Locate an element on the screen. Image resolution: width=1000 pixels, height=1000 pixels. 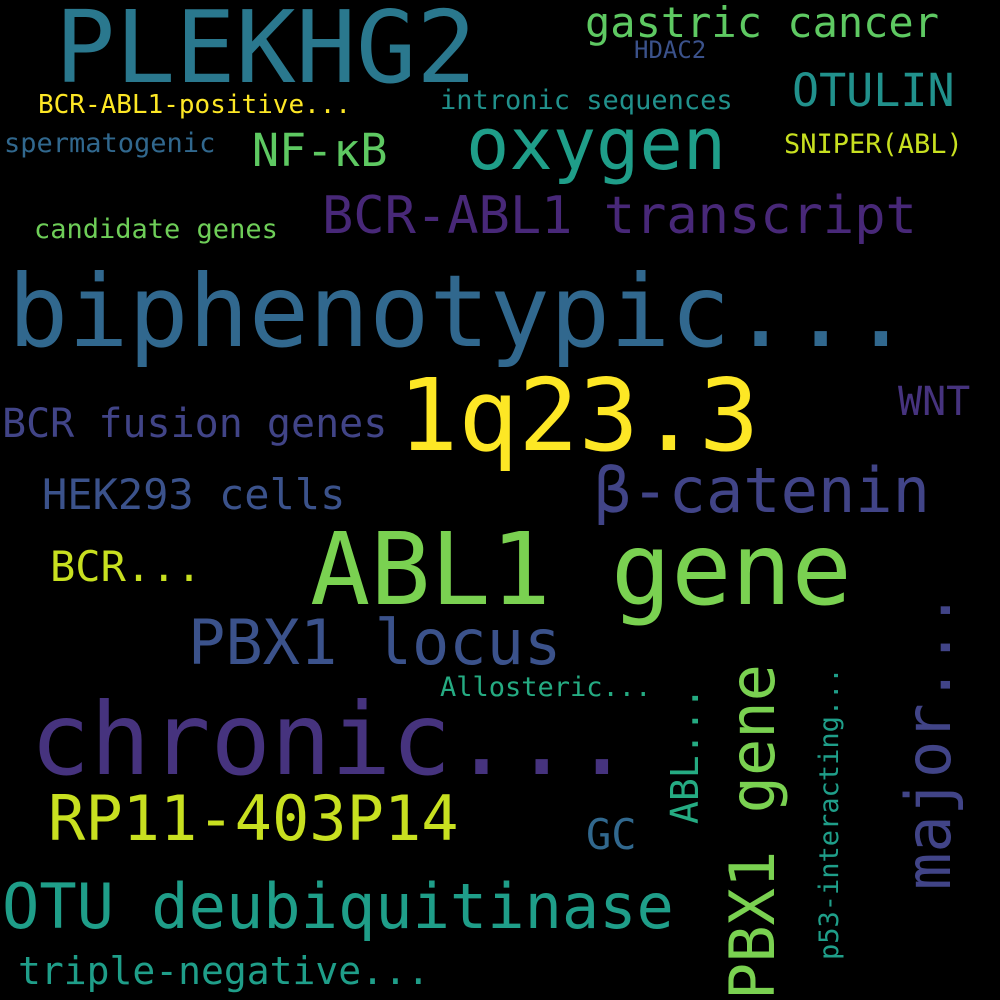
word-nf-kb: NF-κB is located at coordinates (320, 150).